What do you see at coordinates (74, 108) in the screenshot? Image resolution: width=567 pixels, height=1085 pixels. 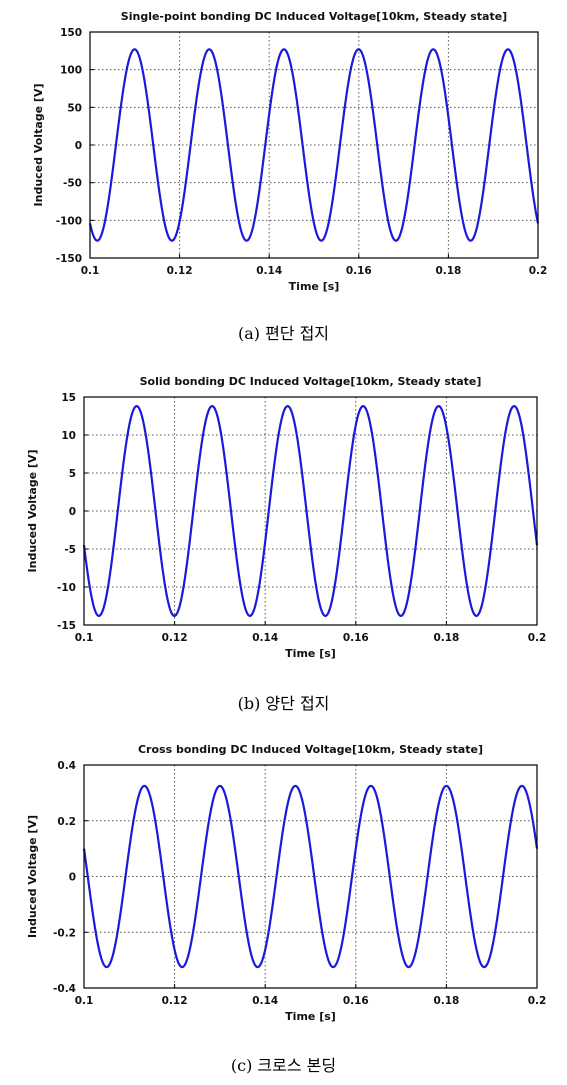 I see `y-tick-label: 50` at bounding box center [74, 108].